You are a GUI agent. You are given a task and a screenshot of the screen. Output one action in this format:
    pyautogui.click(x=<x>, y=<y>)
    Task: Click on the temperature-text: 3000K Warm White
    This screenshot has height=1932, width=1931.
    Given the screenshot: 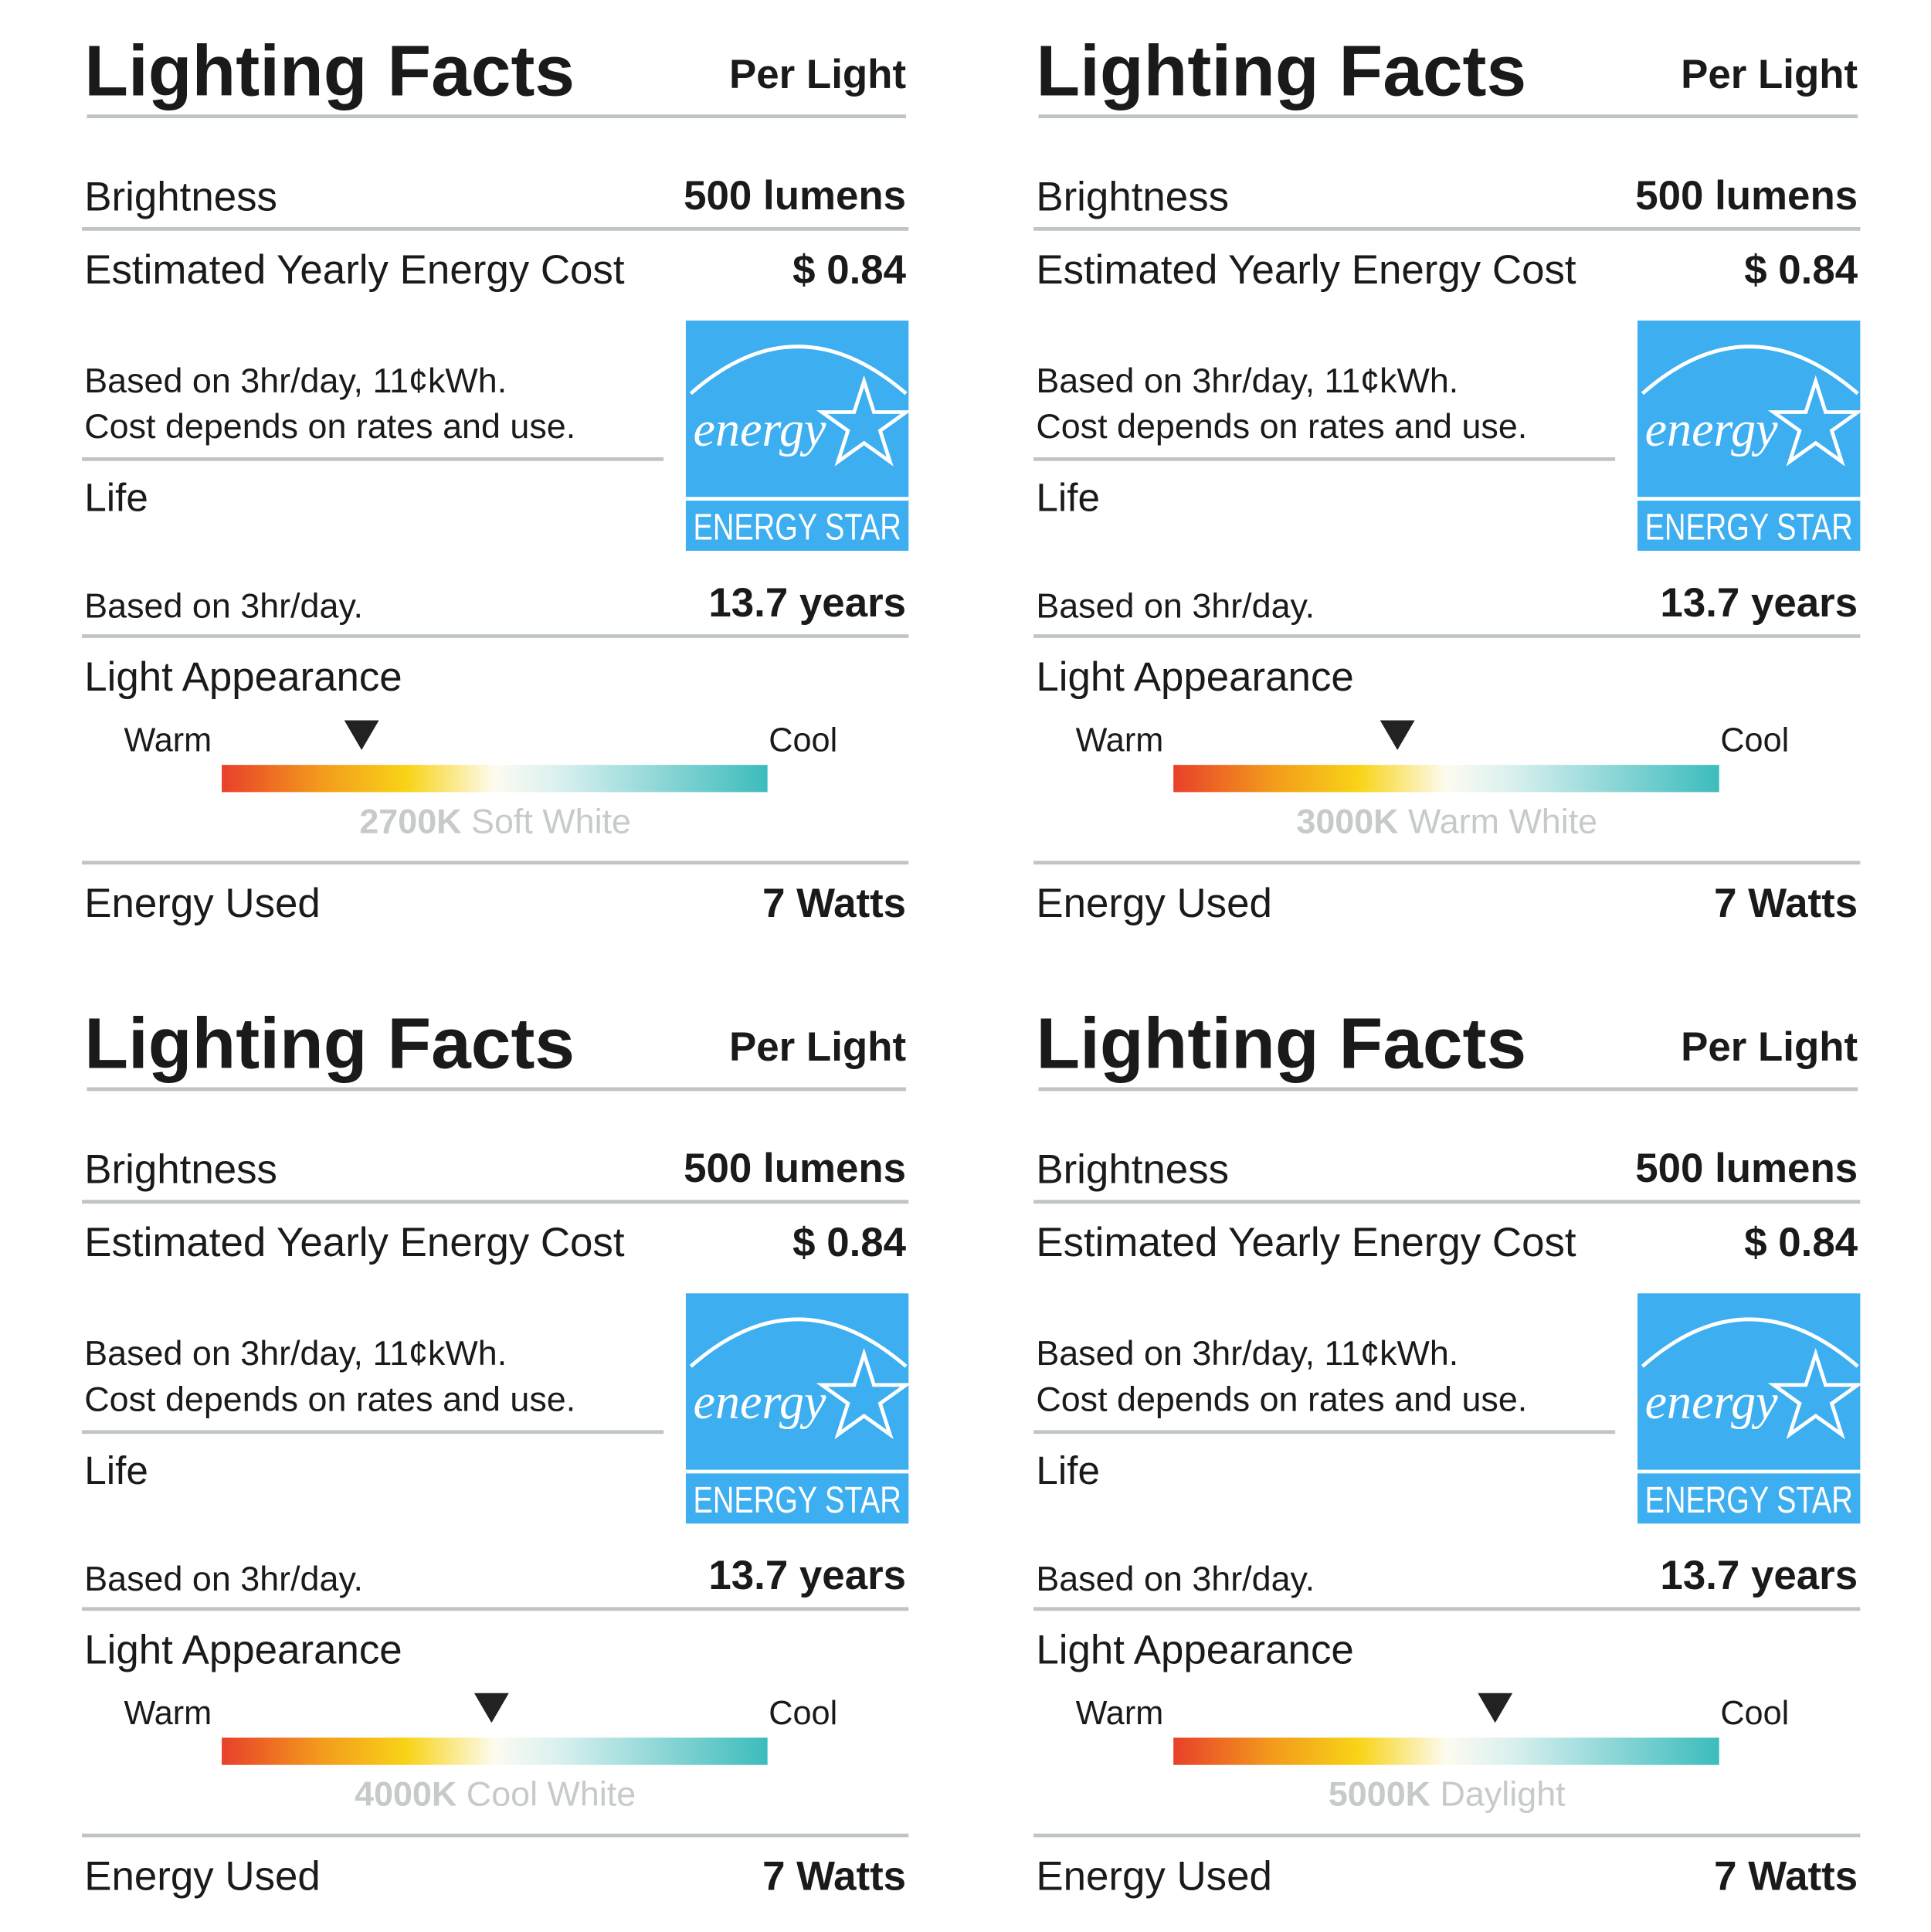 What is the action you would take?
    pyautogui.click(x=1446, y=820)
    